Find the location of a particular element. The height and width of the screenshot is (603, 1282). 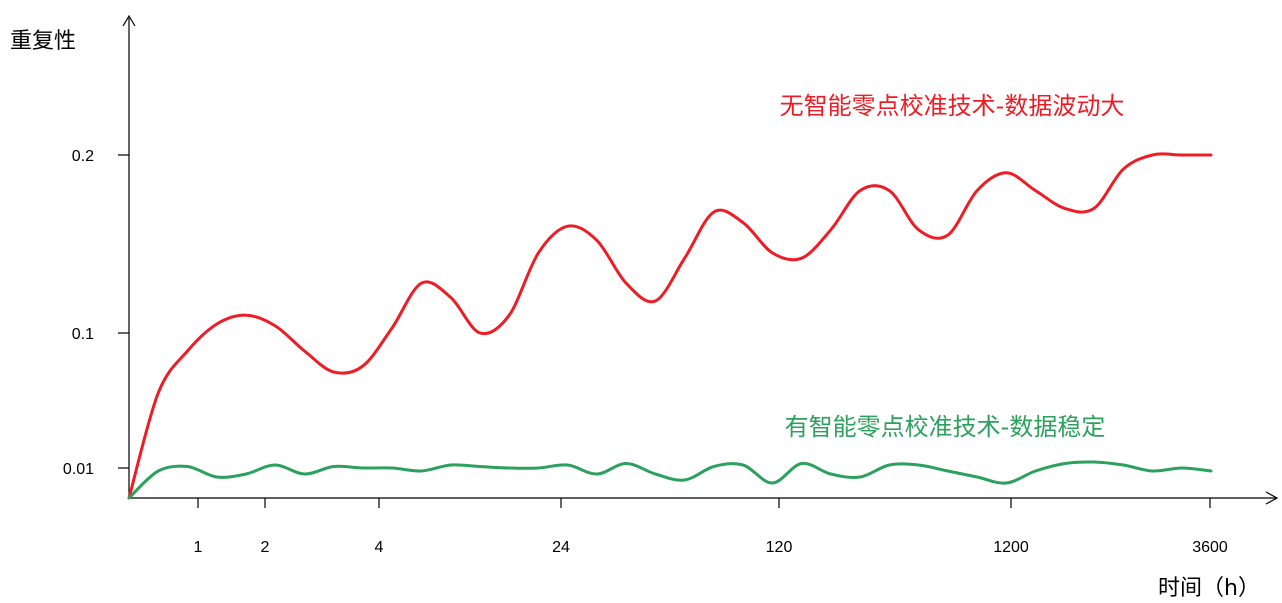

x-axis-label: 时间（h） is located at coordinates (1209, 588).